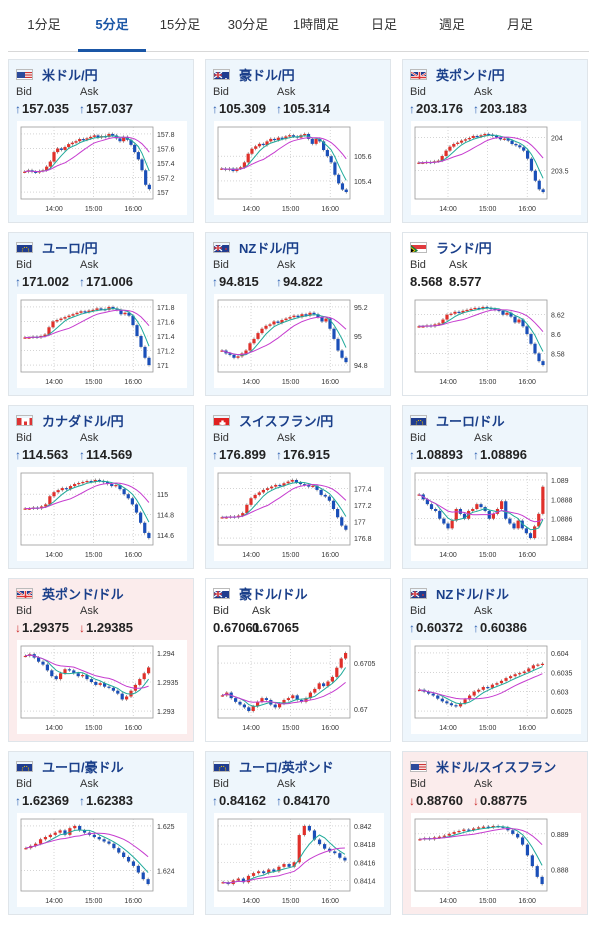 Image resolution: width=597 pixels, height=927 pixels. Describe the element at coordinates (83, 594) in the screenshot. I see `currency-pair-link: 英ポンド/ドル` at that location.